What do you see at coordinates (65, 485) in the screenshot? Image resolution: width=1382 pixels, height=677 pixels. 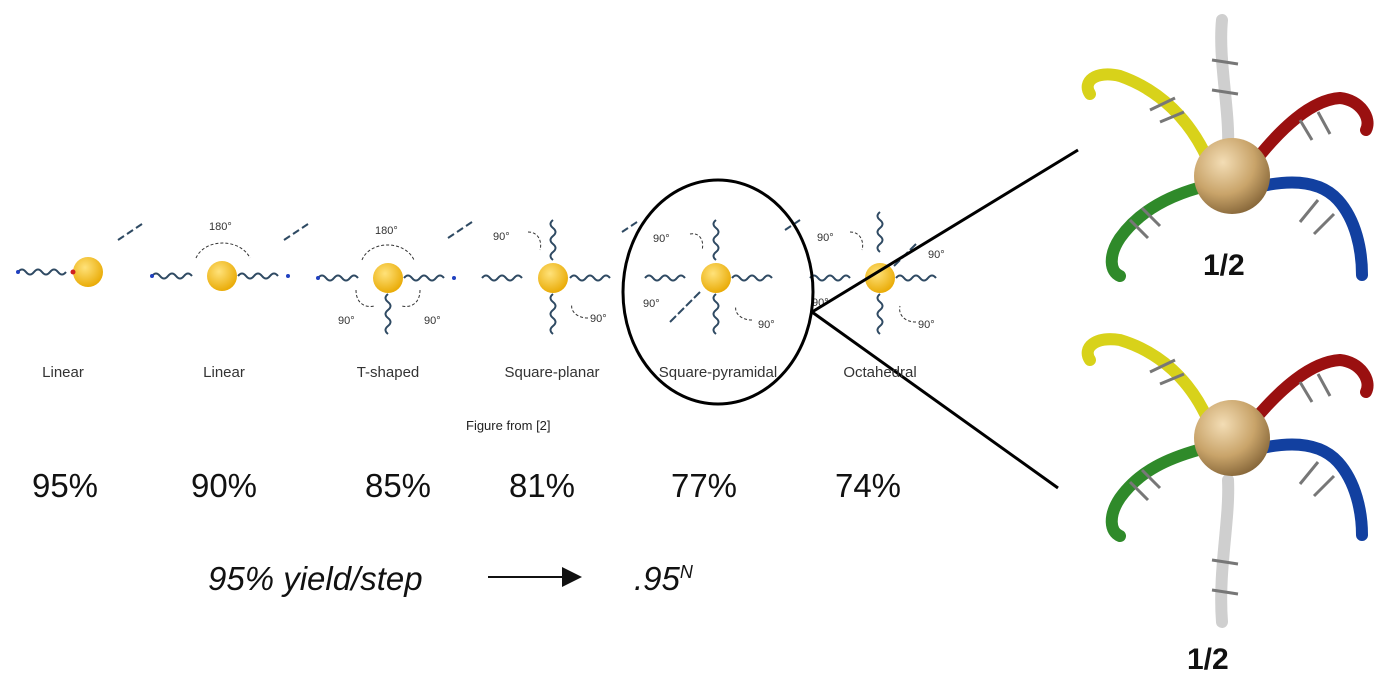 I see `yield-percent: 95%` at bounding box center [65, 485].